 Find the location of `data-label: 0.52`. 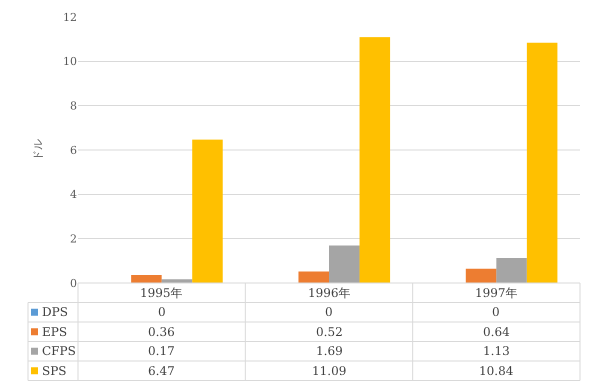

data-label: 0.52 is located at coordinates (329, 332).